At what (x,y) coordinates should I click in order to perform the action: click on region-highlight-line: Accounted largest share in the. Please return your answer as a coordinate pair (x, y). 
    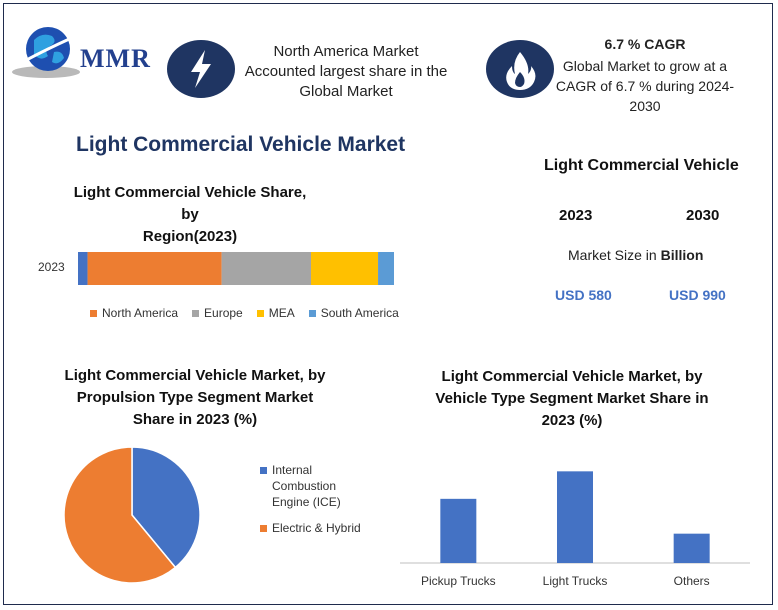
    Looking at the image, I should click on (346, 71).